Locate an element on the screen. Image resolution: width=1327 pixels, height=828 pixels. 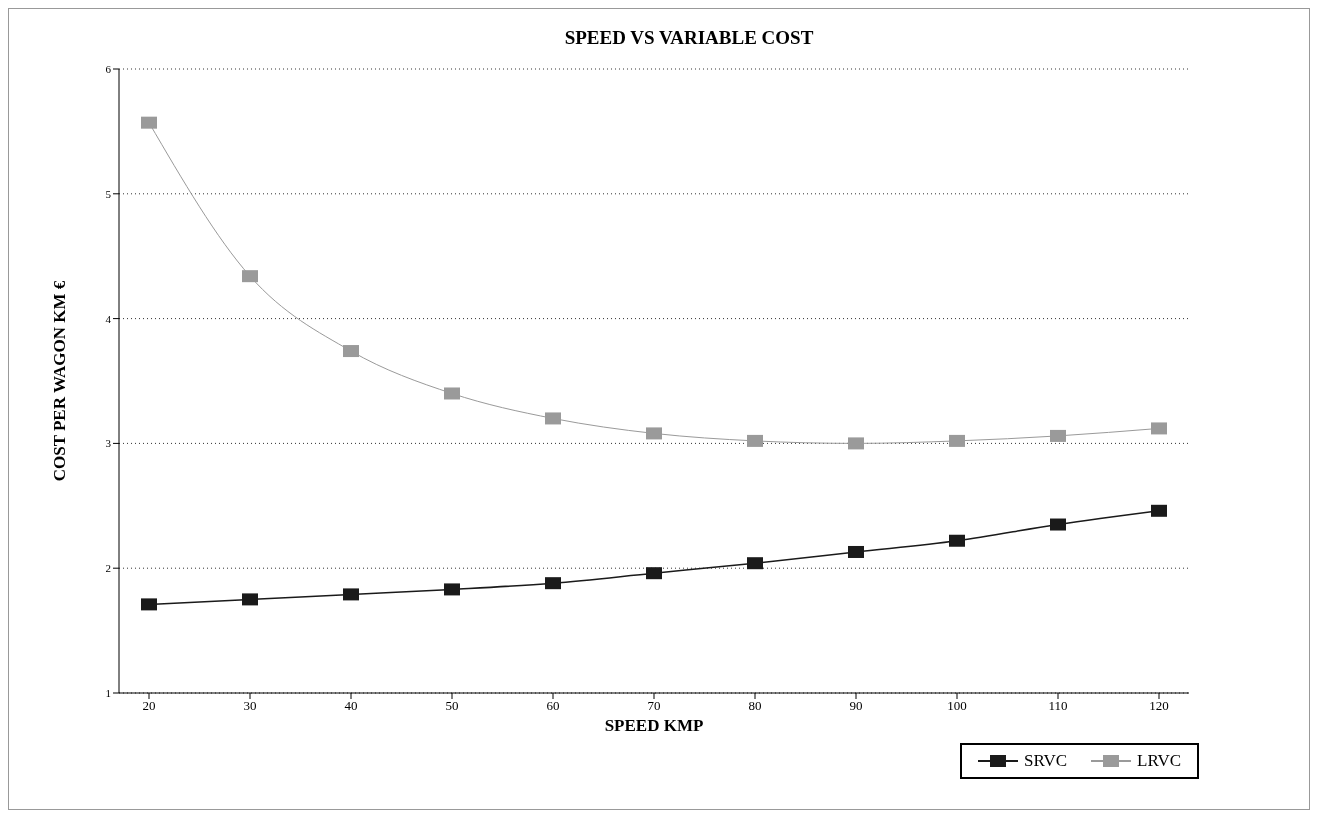
y-tick-label: 6 is located at coordinates (108, 68).